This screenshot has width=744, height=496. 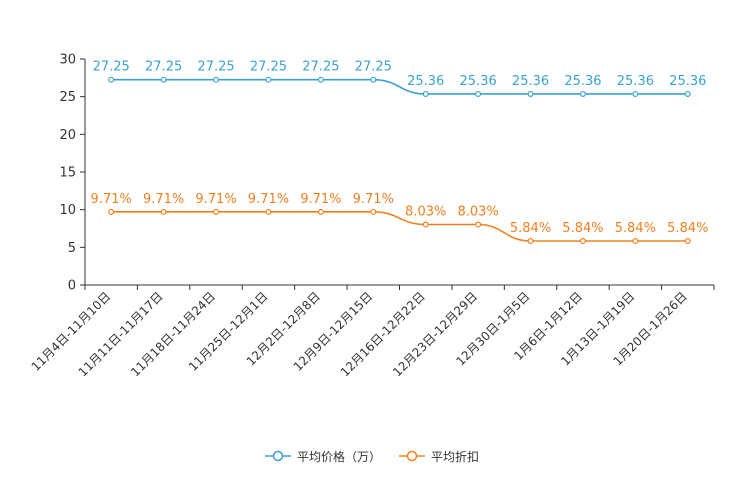 What do you see at coordinates (67, 135) in the screenshot?
I see `y-tick-label: 20` at bounding box center [67, 135].